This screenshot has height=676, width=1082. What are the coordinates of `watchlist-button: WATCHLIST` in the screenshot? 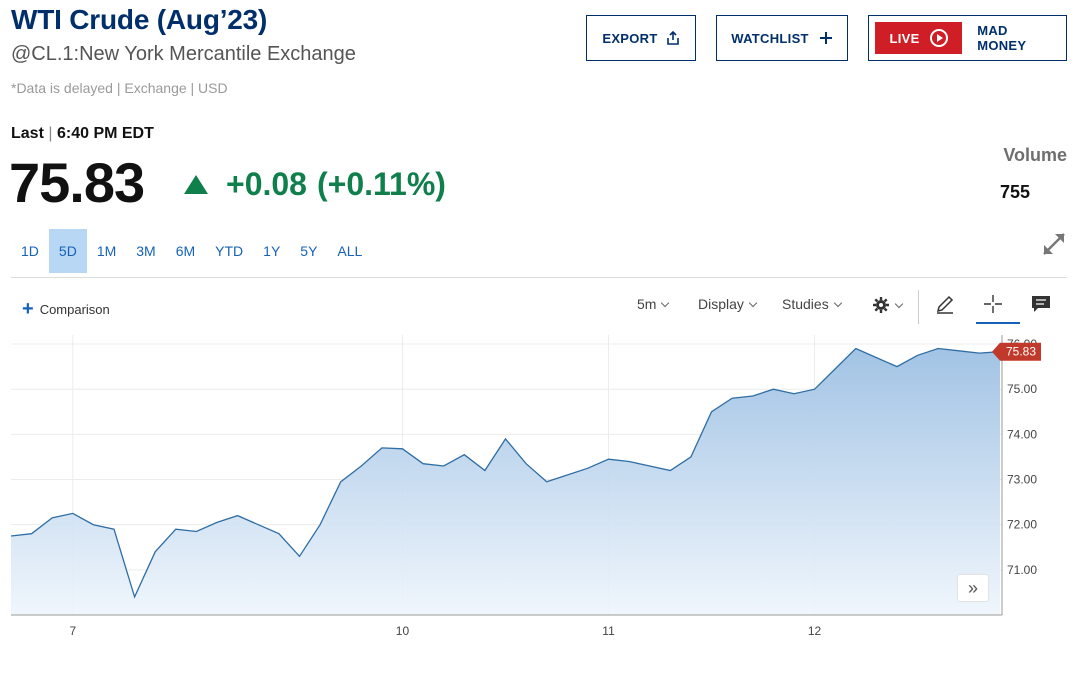 It's located at (782, 38).